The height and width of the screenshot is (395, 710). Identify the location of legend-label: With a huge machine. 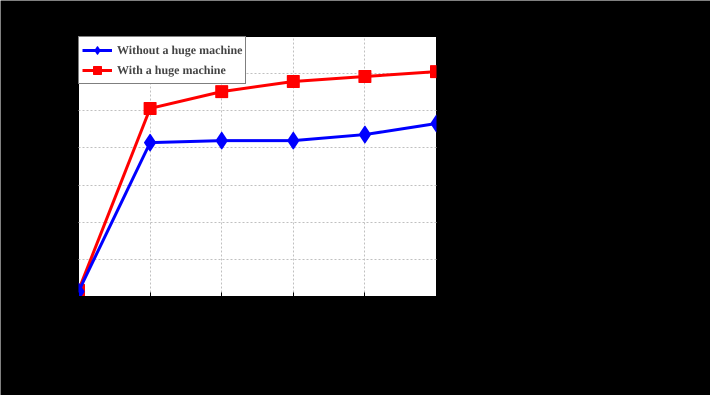
(171, 70).